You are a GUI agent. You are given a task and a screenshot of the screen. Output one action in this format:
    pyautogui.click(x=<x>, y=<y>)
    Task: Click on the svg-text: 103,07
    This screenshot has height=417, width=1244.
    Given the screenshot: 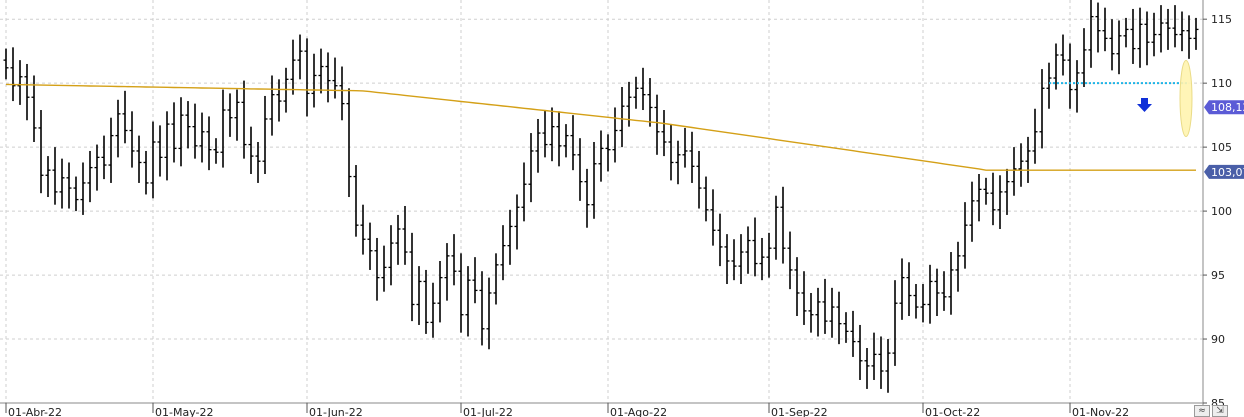 What is the action you would take?
    pyautogui.click(x=1227, y=172)
    